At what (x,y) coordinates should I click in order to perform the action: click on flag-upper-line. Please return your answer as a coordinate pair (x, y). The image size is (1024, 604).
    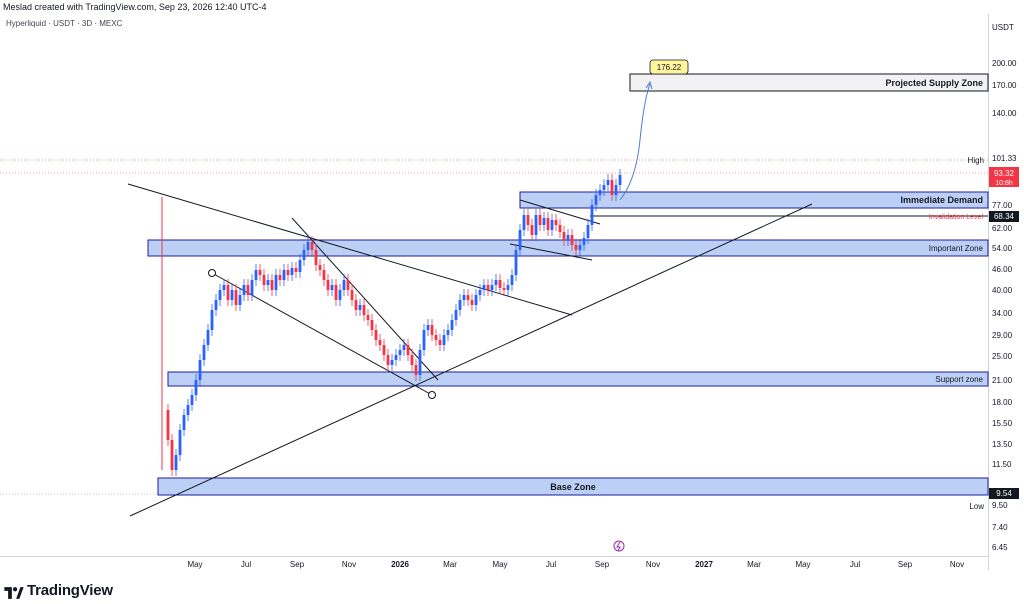
    Looking at the image, I should click on (560, 212).